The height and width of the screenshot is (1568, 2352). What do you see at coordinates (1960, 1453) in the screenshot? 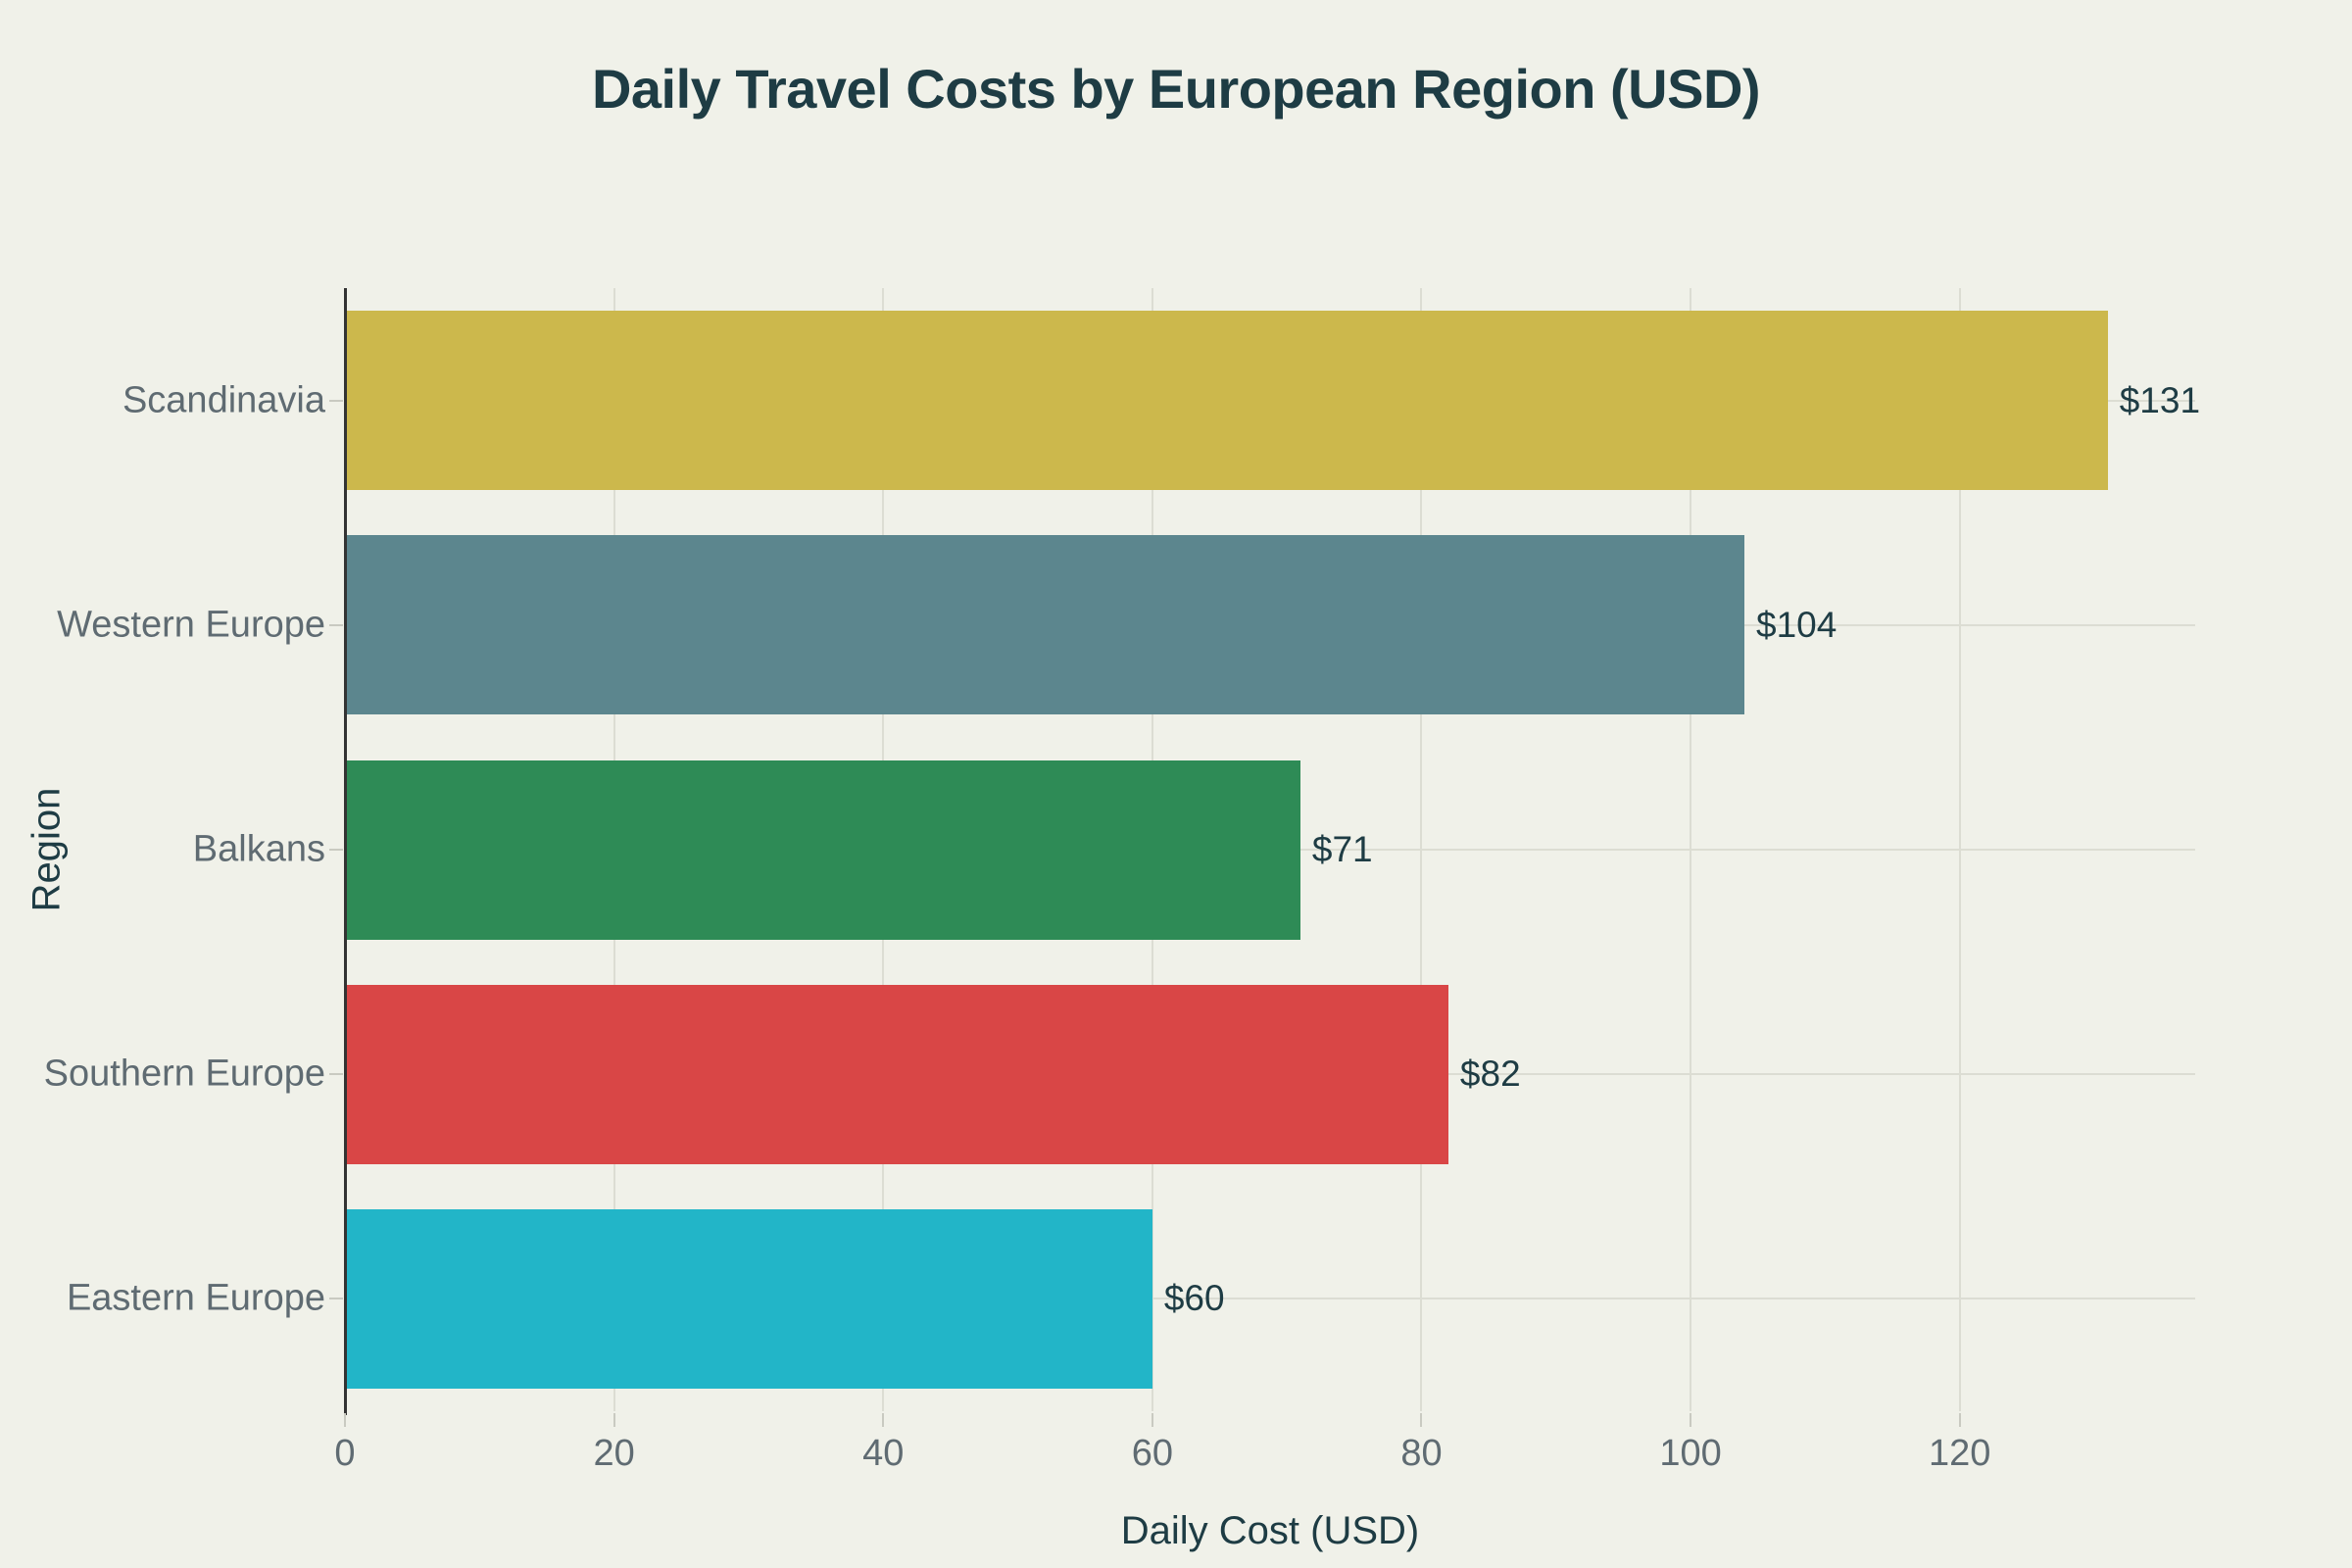
I see `x-tick-label-120: 120` at bounding box center [1960, 1453].